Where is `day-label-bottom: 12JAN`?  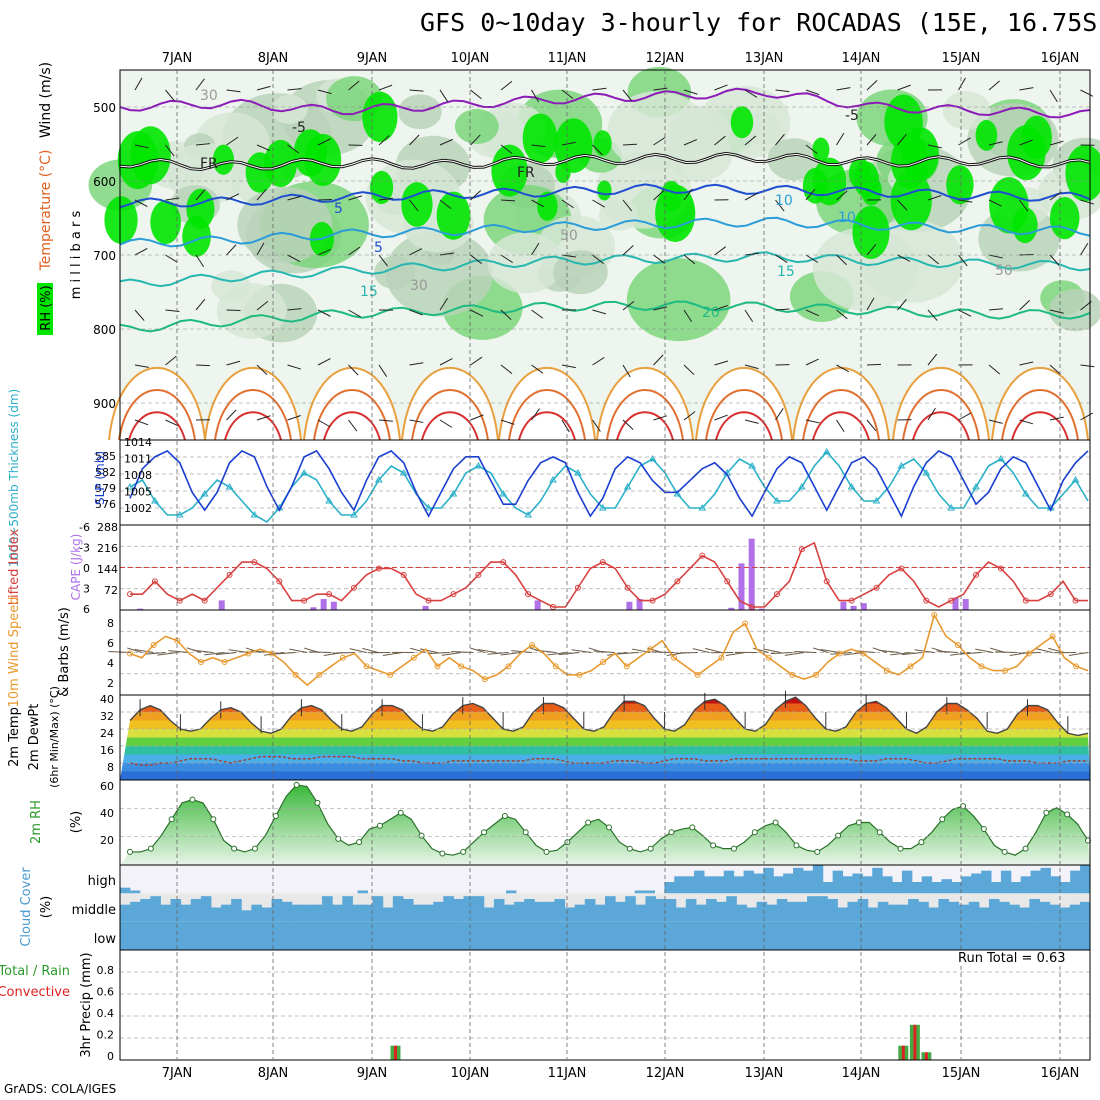 day-label-bottom: 12JAN is located at coordinates (665, 1073).